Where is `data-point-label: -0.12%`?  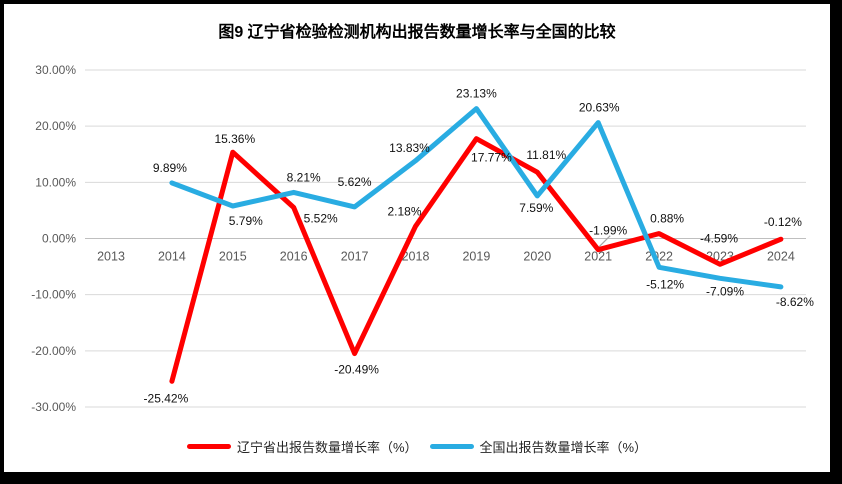
data-point-label: -0.12% is located at coordinates (783, 222).